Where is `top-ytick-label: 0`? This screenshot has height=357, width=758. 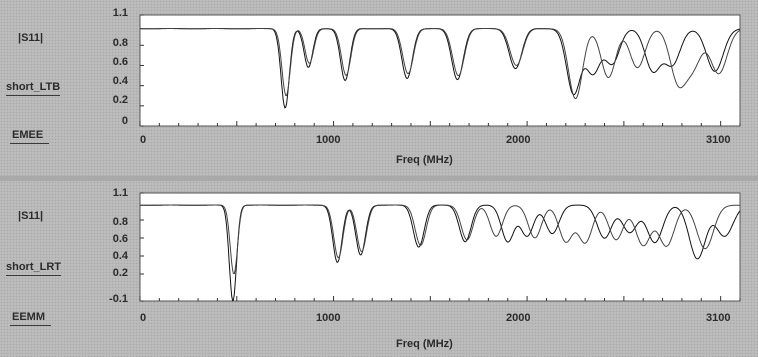
top-ytick-label: 0 is located at coordinates (124, 121).